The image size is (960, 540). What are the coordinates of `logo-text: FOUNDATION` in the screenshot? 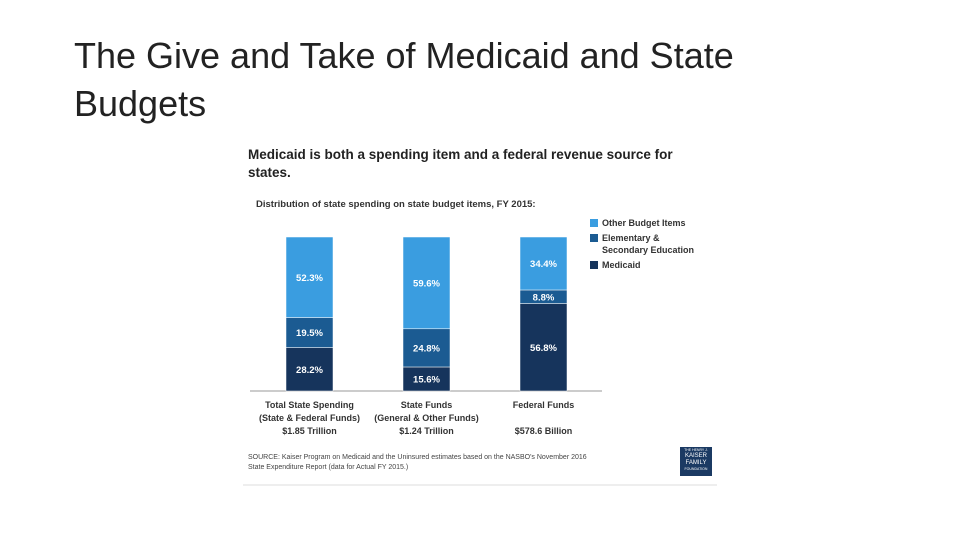 It's located at (696, 469).